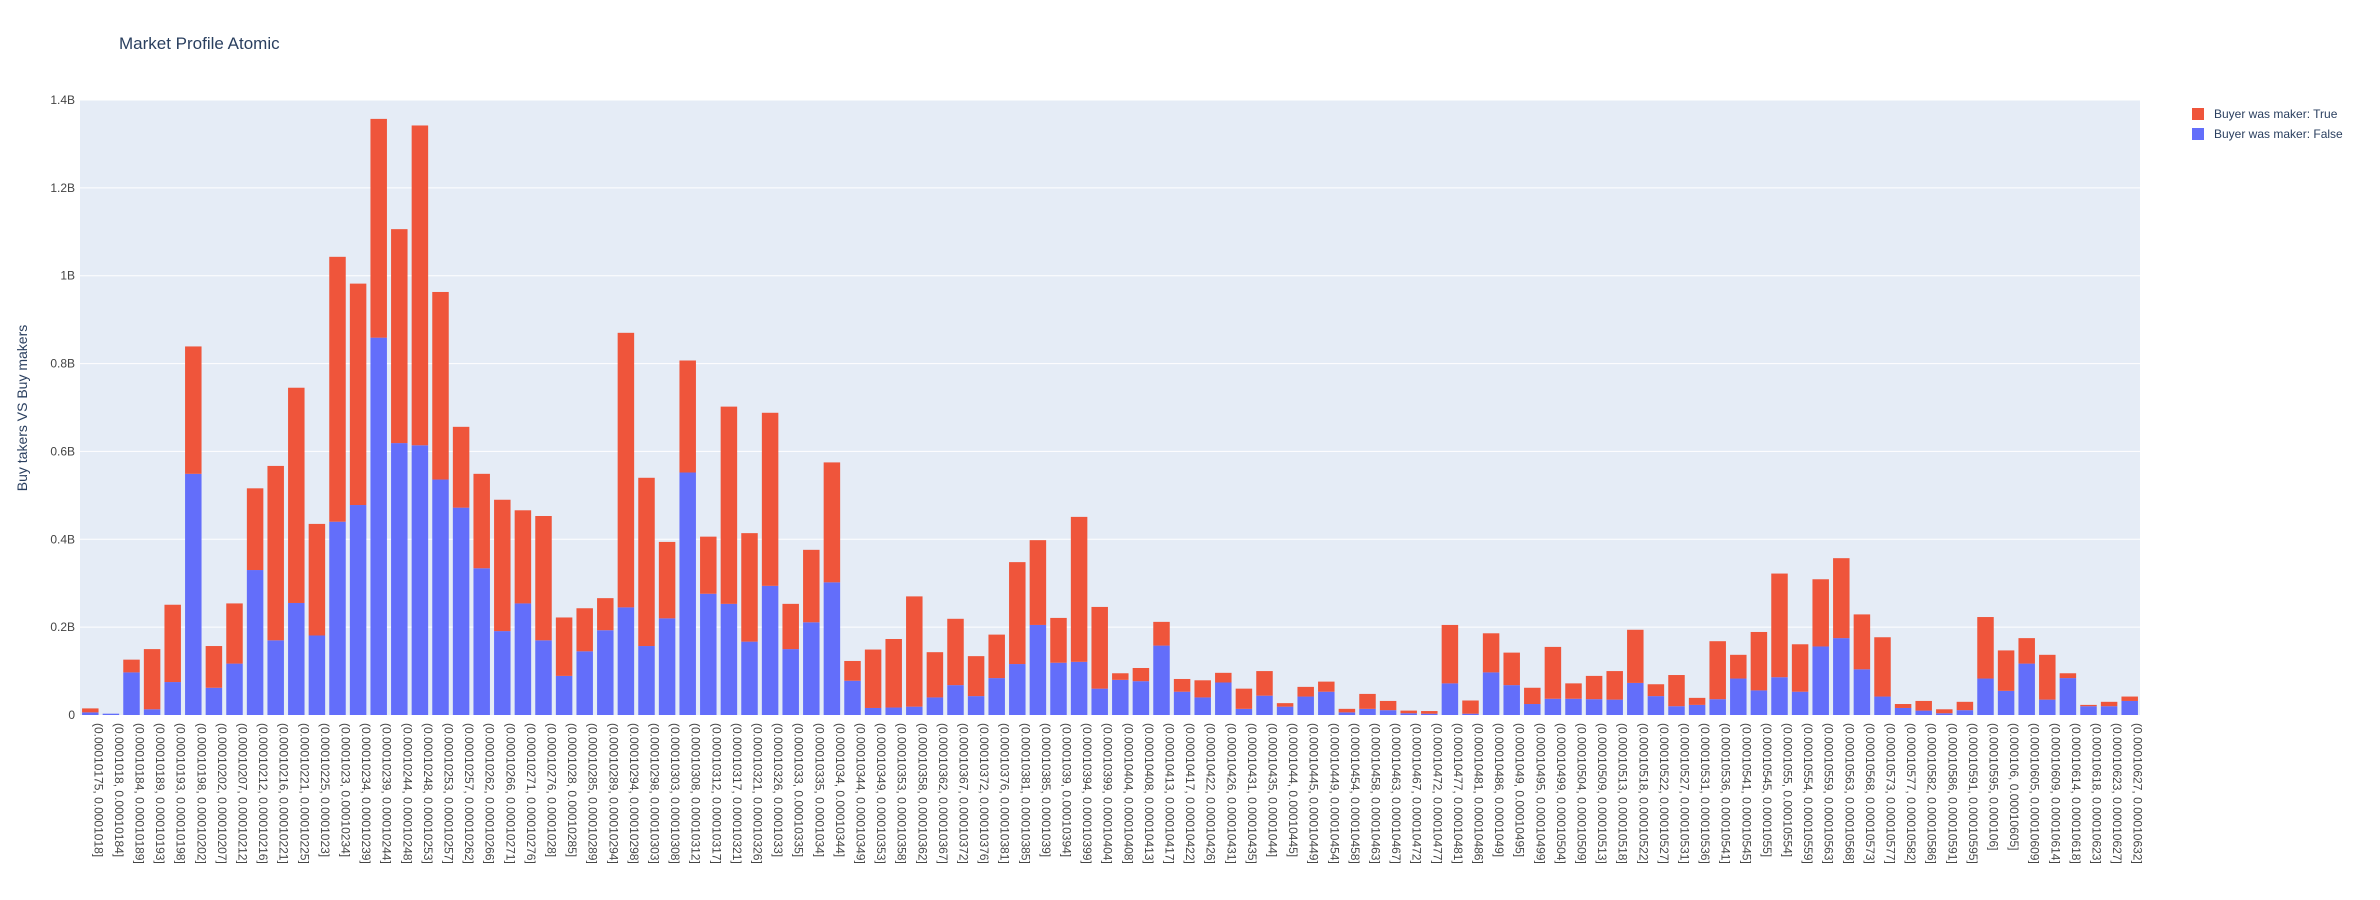 This screenshot has height=900, width=2380. I want to click on legend-swatch, so click(2198, 114).